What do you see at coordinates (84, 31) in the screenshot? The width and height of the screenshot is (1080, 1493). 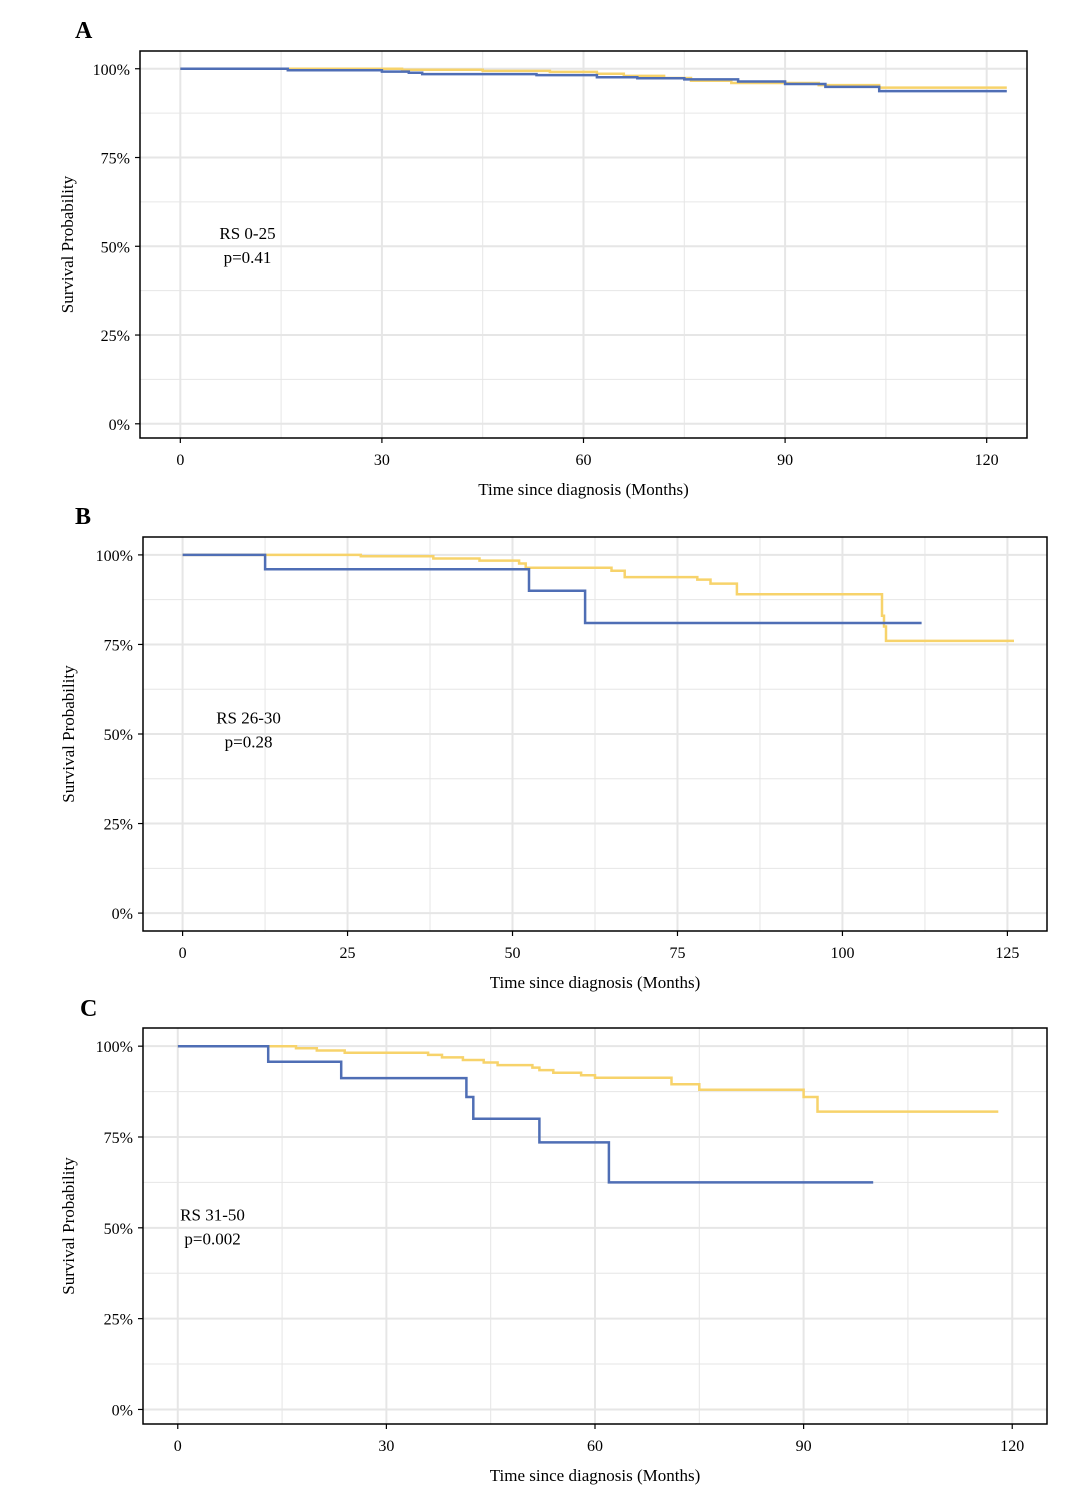 I see `panel-label: A` at bounding box center [84, 31].